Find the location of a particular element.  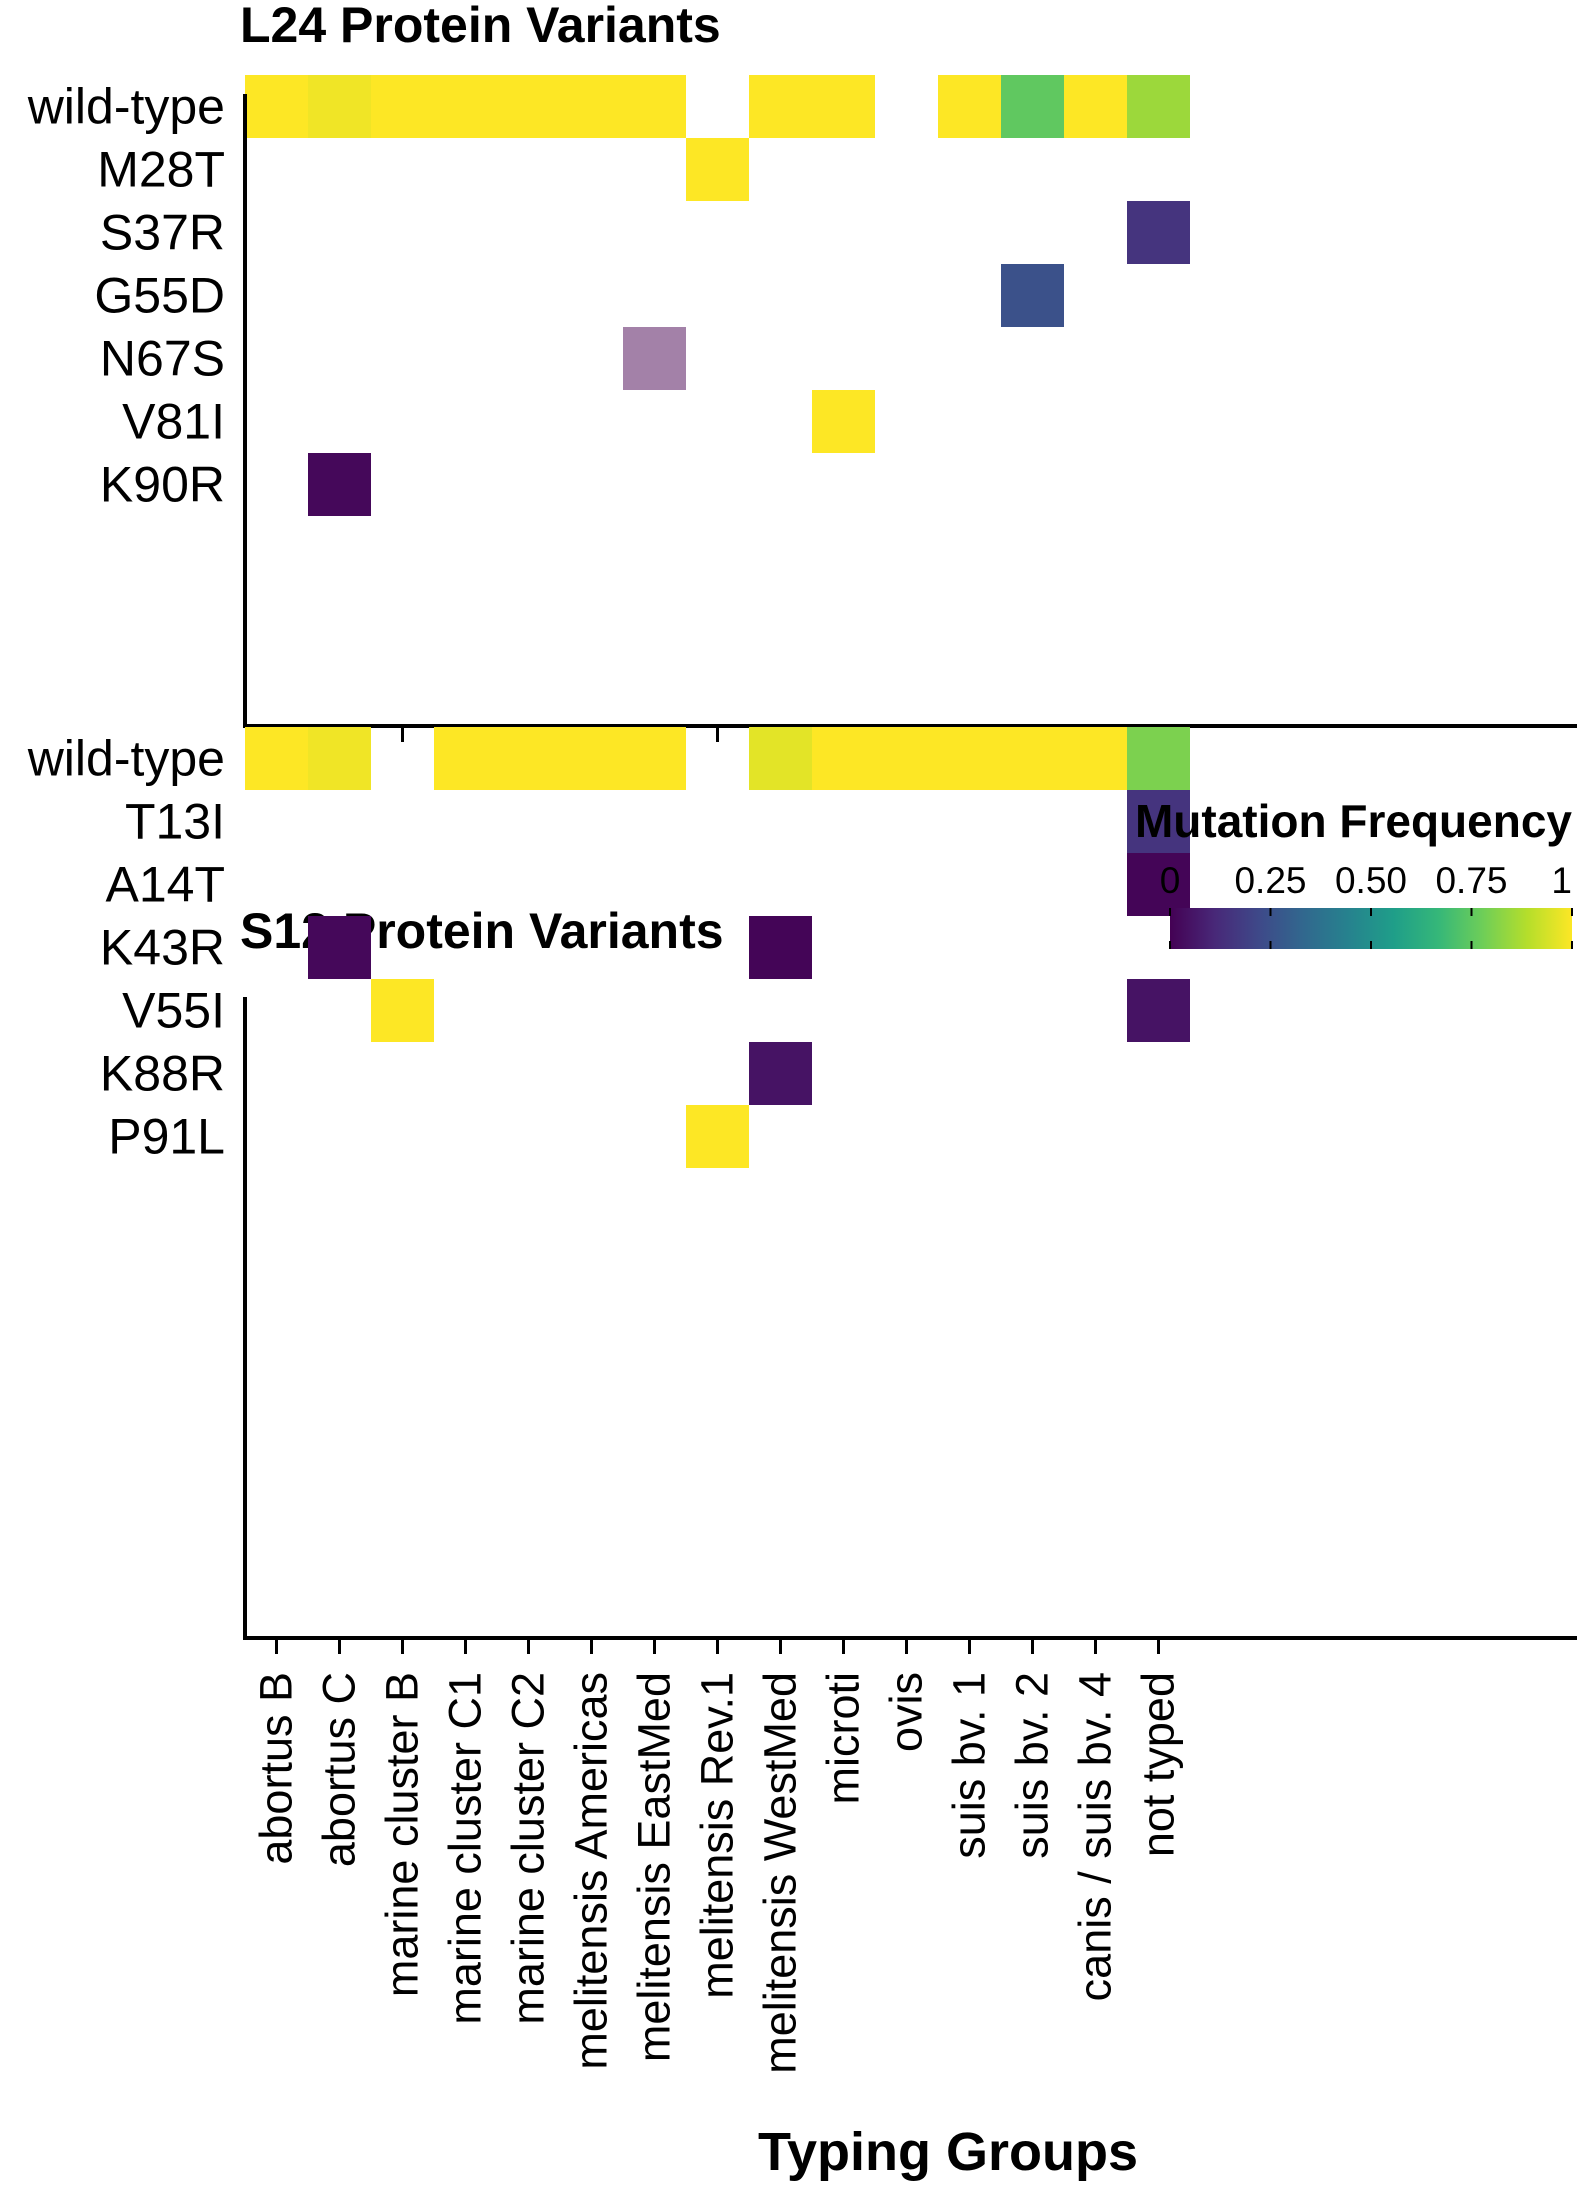

s12-cell-k43r-abortus-c is located at coordinates (339, 947).